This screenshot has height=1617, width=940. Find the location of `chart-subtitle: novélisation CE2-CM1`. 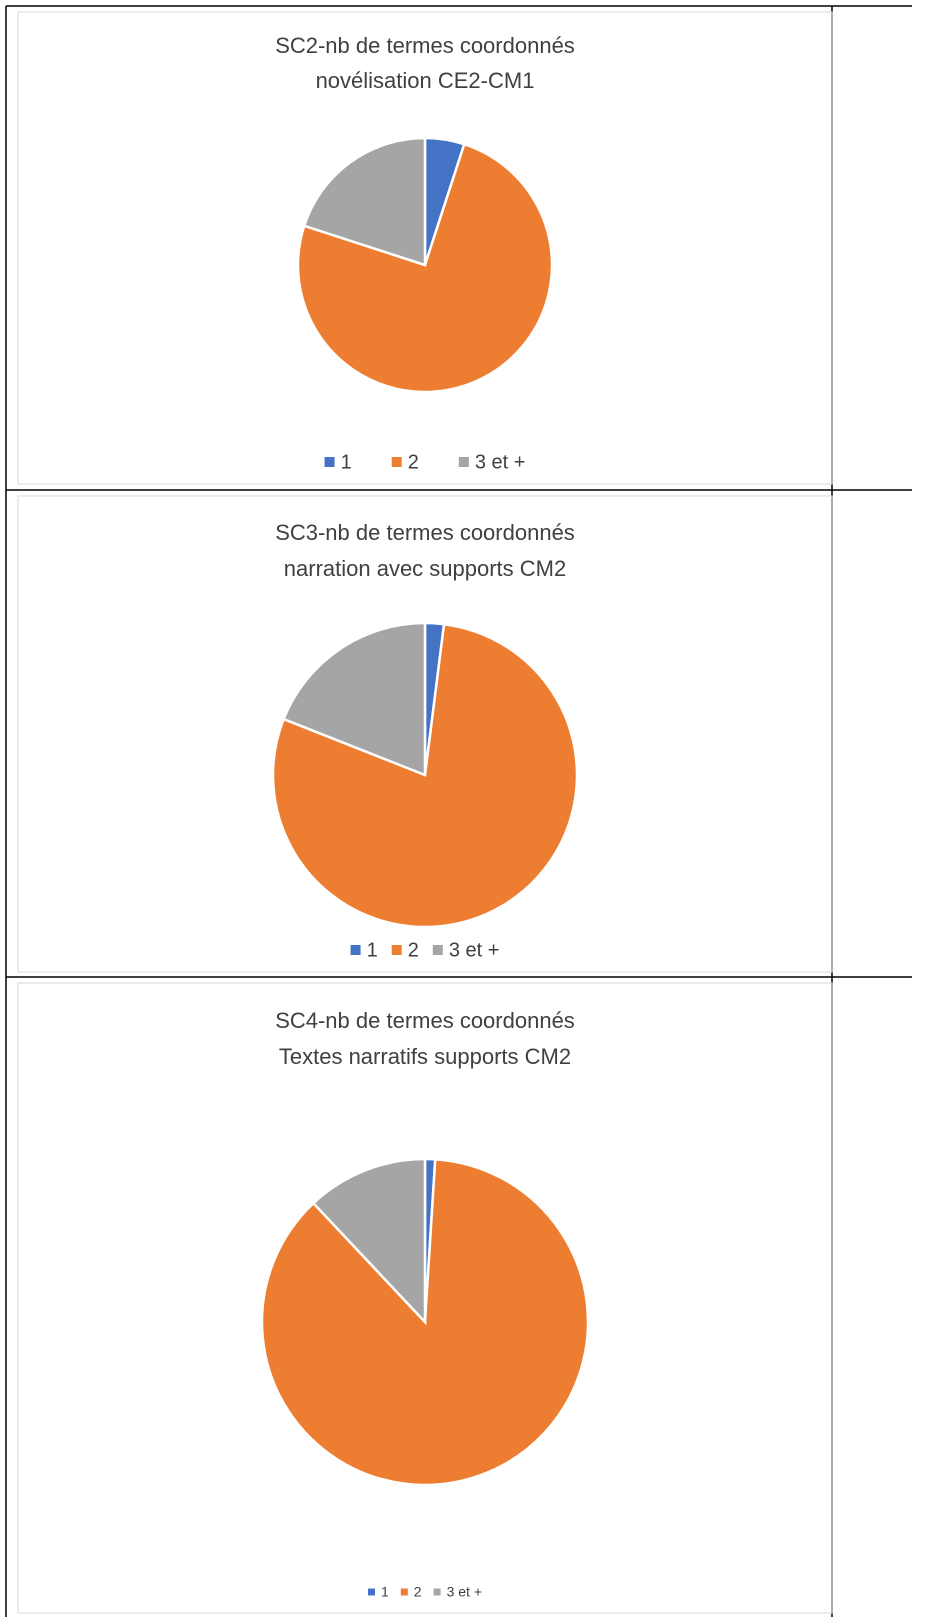

chart-subtitle: novélisation CE2-CM1 is located at coordinates (425, 80).